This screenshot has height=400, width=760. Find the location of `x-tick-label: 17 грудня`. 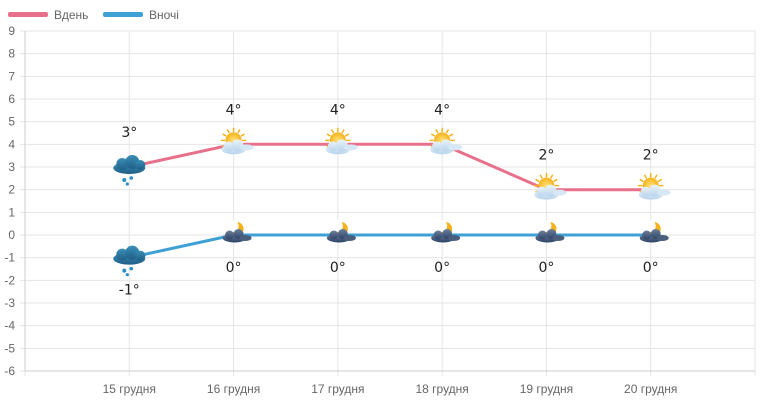

x-tick-label: 17 грудня is located at coordinates (337, 389).